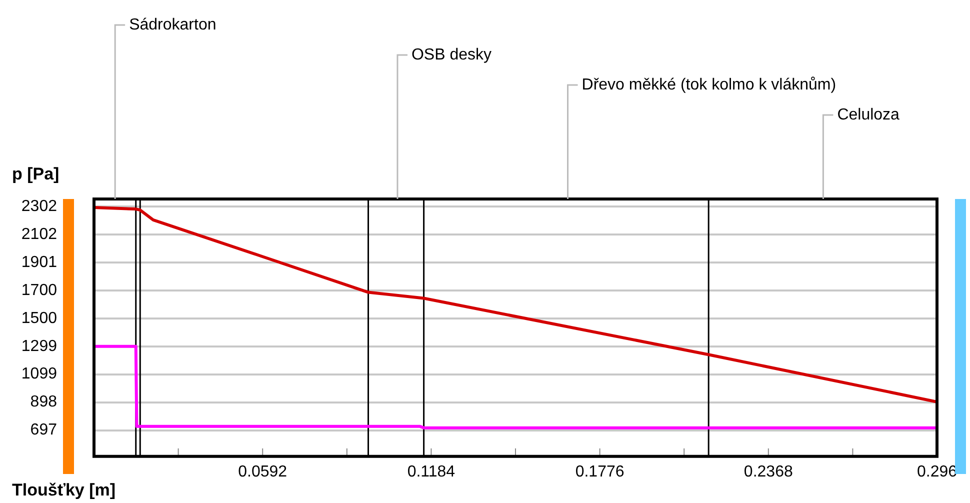  What do you see at coordinates (39, 206) in the screenshot?
I see `y-tick-label: 2302` at bounding box center [39, 206].